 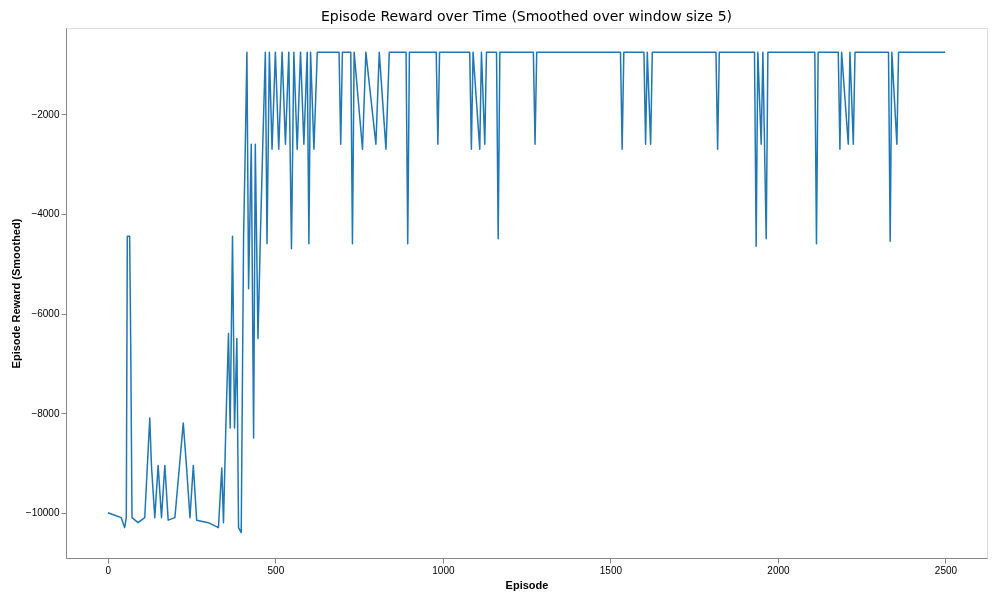 I want to click on y-tick-label: −4000, so click(x=45, y=214).